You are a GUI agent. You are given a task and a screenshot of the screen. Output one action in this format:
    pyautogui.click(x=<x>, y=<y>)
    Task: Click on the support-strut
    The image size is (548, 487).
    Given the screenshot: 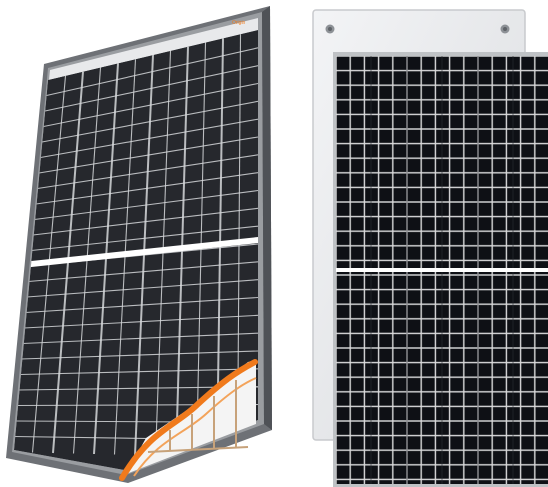 What is the action you would take?
    pyautogui.click(x=198, y=416)
    